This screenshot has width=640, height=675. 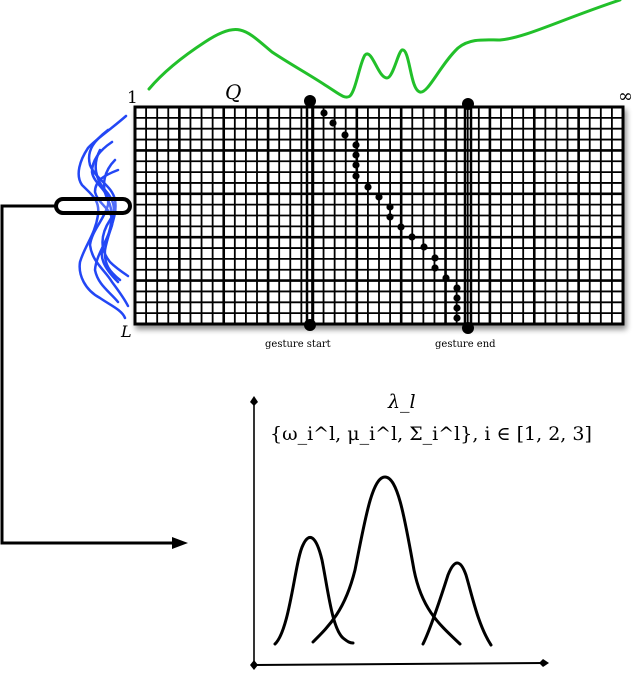 I want to click on template-curves, so click(x=103, y=217).